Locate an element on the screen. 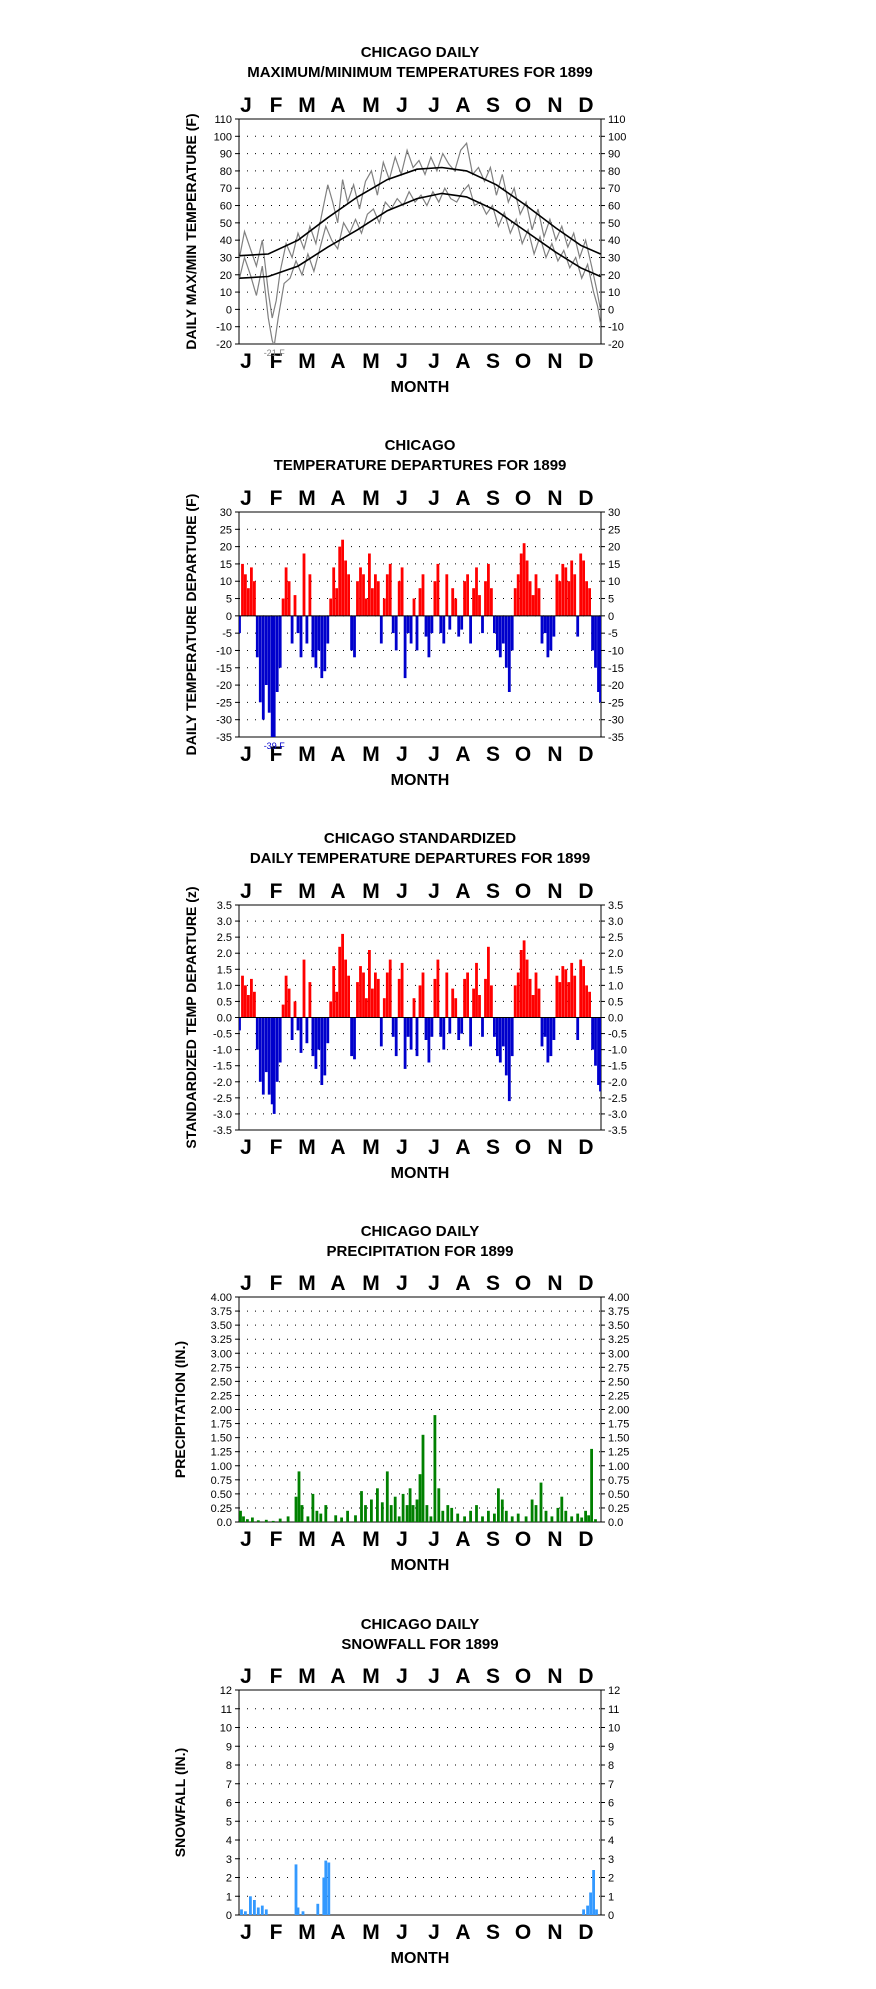 The height and width of the screenshot is (1989, 876). y-tick-label-right: 25 is located at coordinates (614, 530).